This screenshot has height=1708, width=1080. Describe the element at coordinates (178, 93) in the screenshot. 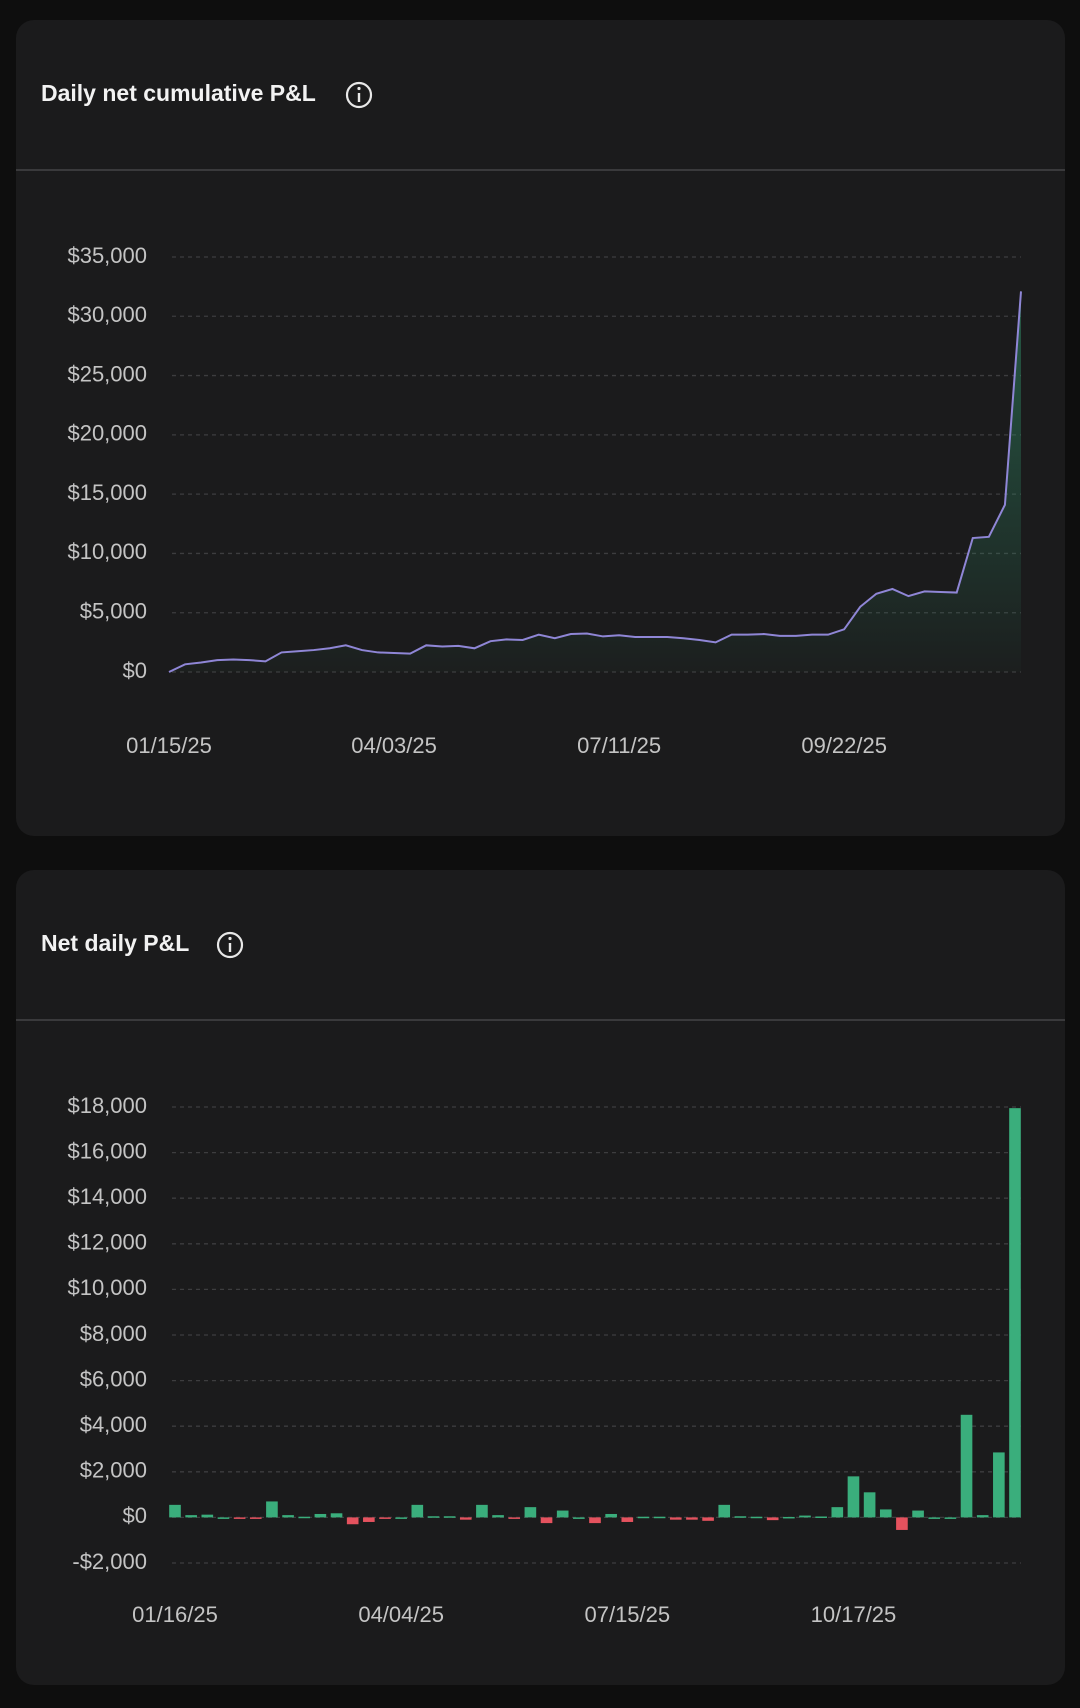

I see `card-title: Daily net cumulative P&L` at that location.